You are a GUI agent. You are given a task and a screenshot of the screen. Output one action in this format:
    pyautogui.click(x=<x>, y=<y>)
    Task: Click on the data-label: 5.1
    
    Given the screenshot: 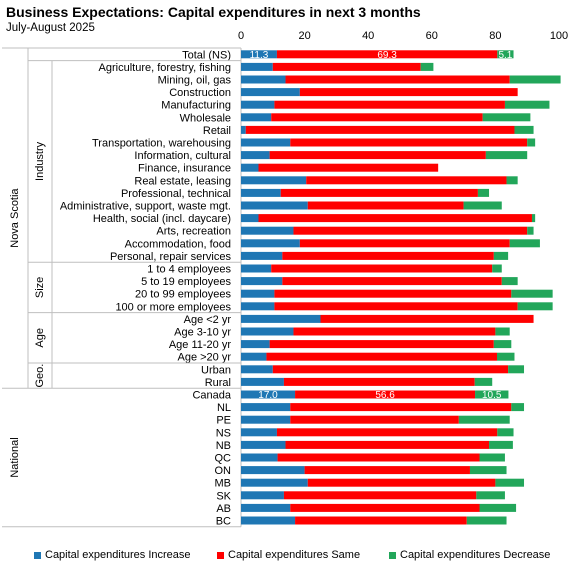 What is the action you would take?
    pyautogui.click(x=505, y=55)
    